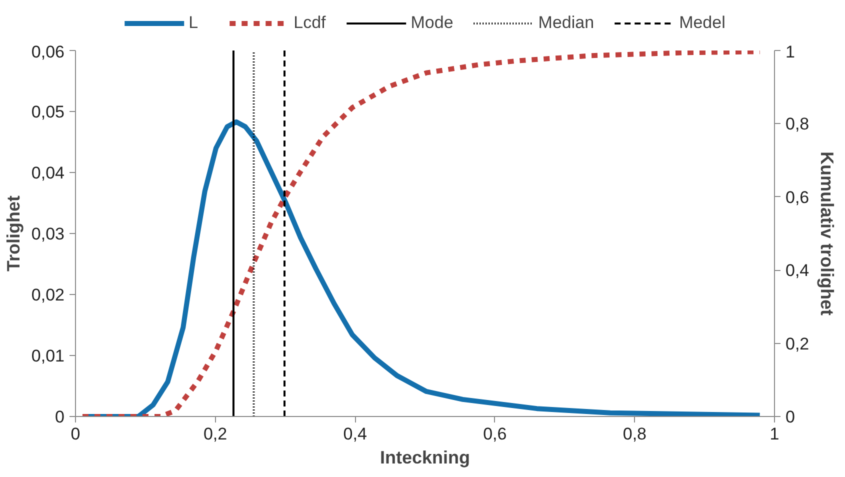 This screenshot has width=845, height=477. I want to click on legend-label: L, so click(194, 22).